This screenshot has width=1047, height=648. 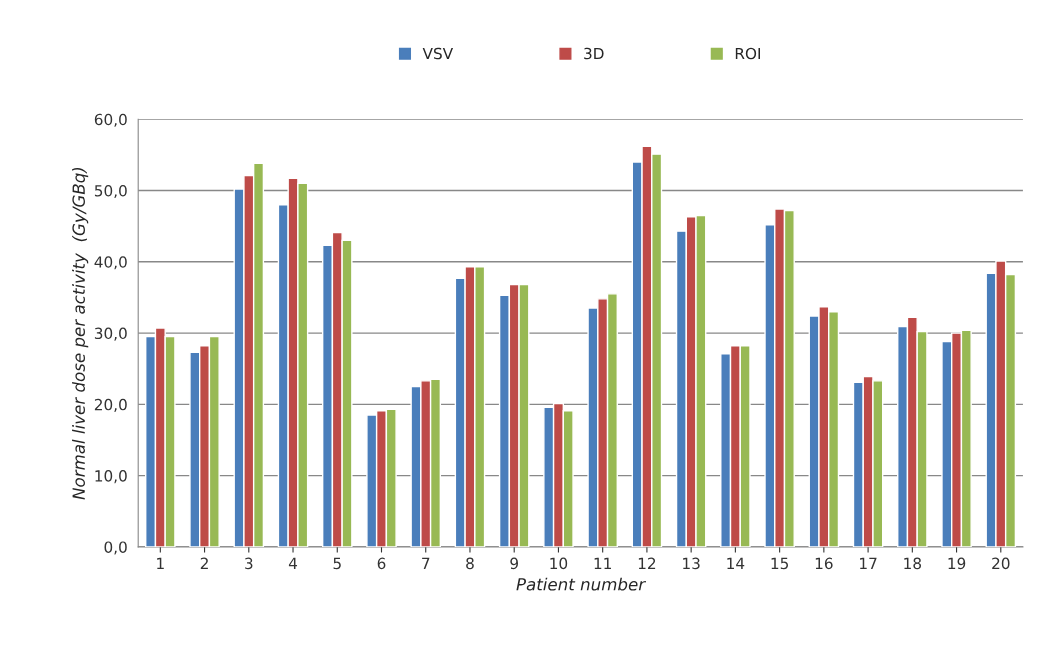 I want to click on x-tick-label: 6, so click(x=381, y=563).